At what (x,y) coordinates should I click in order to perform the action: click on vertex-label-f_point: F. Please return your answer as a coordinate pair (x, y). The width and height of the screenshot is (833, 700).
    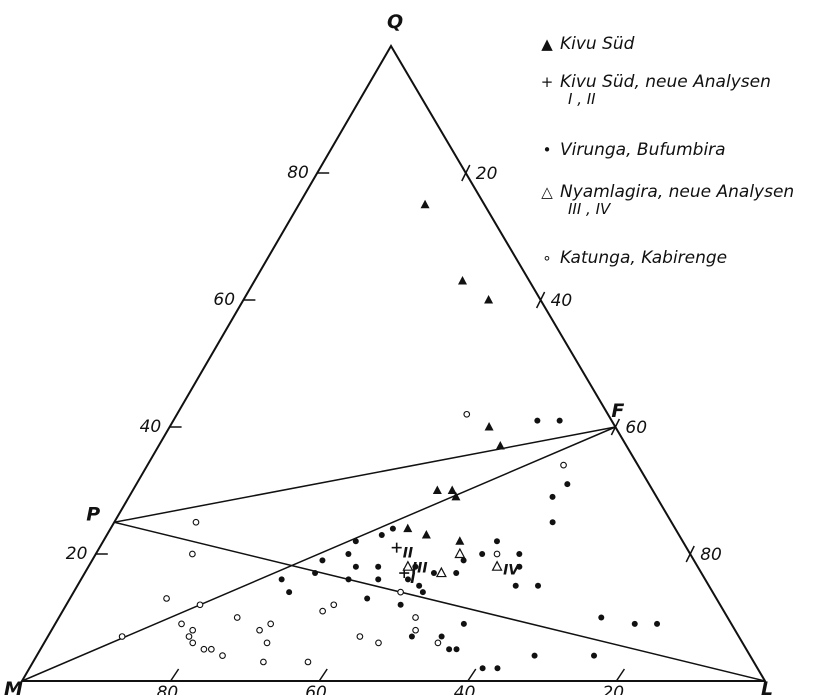
    Looking at the image, I should click on (617, 411).